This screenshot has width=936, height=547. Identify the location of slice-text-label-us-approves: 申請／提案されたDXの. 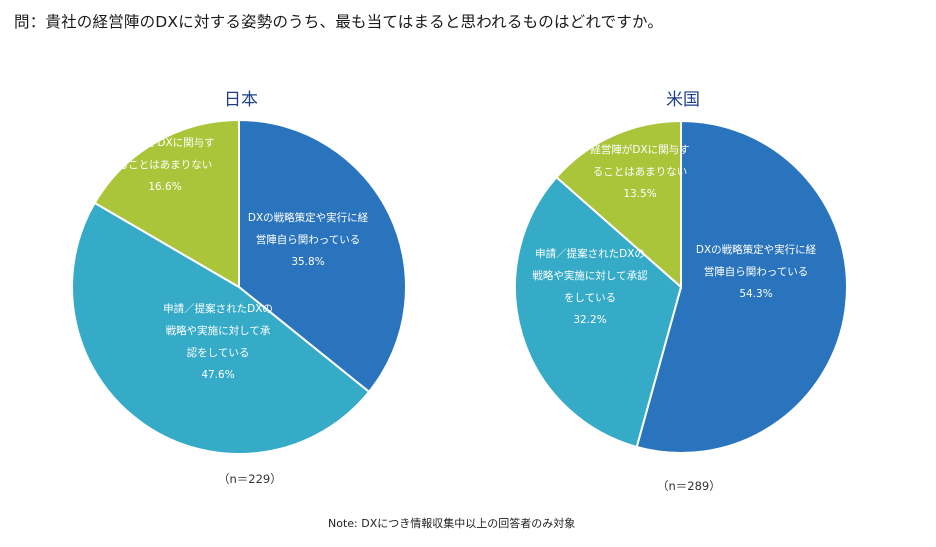
(590, 253).